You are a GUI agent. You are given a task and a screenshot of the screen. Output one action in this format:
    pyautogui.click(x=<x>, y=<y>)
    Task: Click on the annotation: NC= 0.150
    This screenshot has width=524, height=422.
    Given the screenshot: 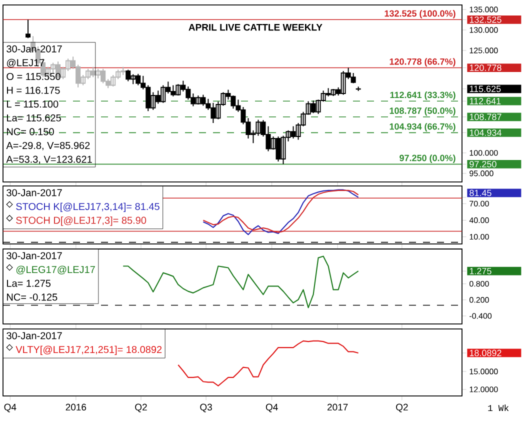 What is the action you would take?
    pyautogui.click(x=30, y=132)
    